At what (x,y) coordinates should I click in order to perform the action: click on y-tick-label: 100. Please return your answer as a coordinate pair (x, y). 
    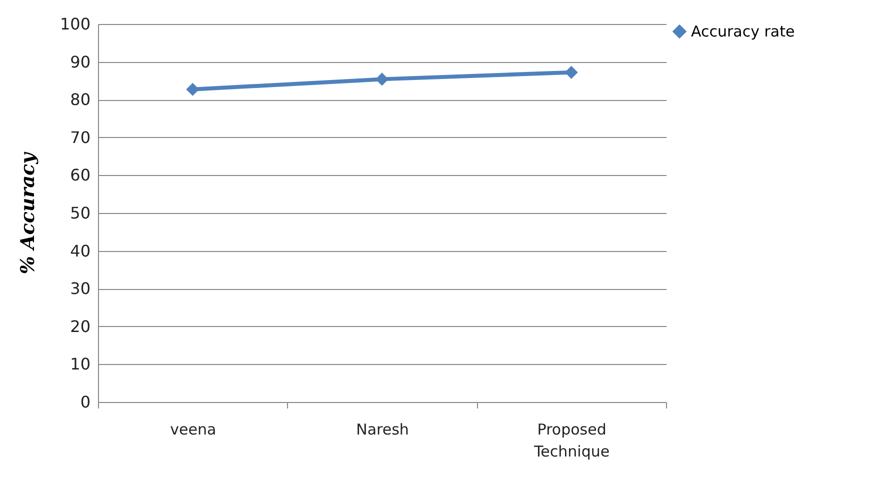
    Looking at the image, I should click on (75, 24).